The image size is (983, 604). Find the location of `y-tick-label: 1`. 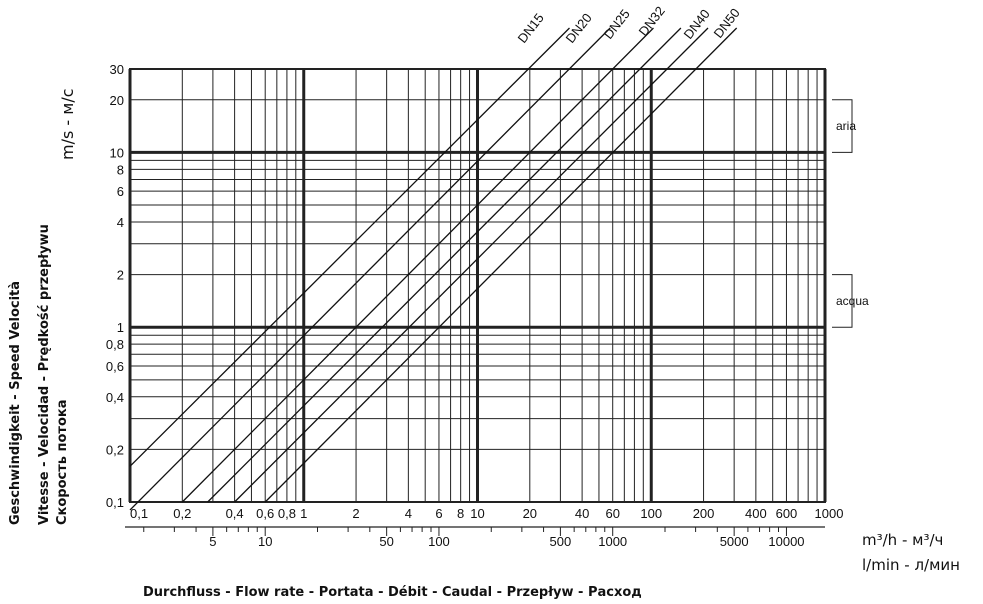

y-tick-label: 1 is located at coordinates (120, 327).